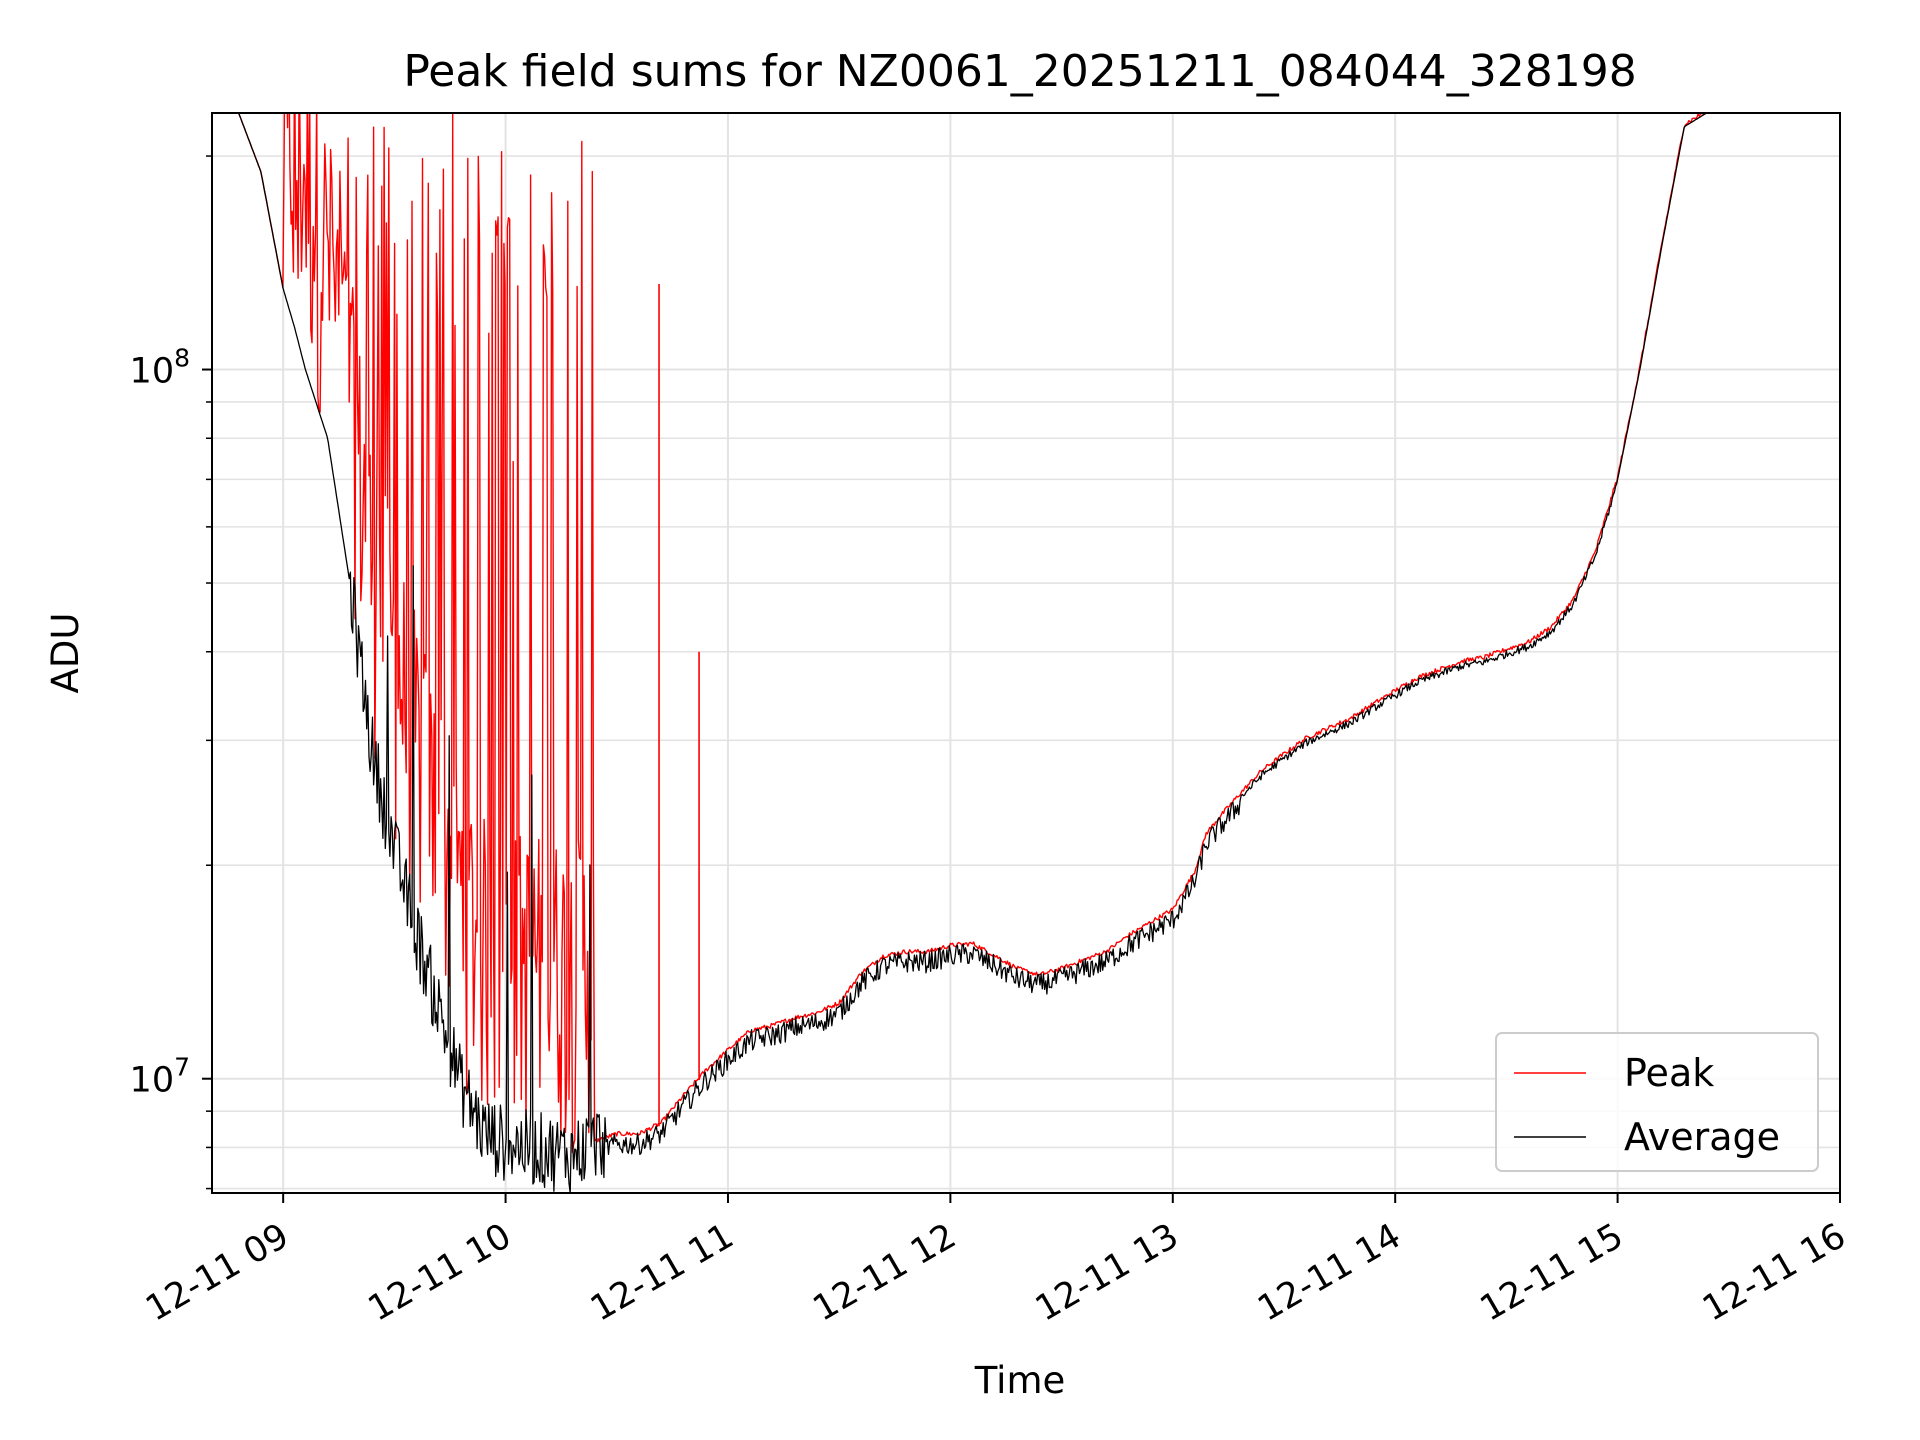  Describe the element at coordinates (1657, 1102) in the screenshot. I see `legend: Peak Average` at that location.